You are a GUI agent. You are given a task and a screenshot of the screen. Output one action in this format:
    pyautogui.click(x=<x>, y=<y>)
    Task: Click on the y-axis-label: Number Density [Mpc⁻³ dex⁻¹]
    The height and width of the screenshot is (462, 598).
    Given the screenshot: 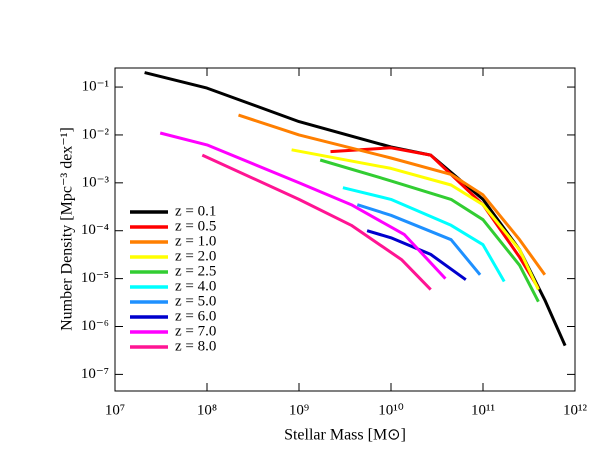 What is the action you would take?
    pyautogui.click(x=67, y=229)
    